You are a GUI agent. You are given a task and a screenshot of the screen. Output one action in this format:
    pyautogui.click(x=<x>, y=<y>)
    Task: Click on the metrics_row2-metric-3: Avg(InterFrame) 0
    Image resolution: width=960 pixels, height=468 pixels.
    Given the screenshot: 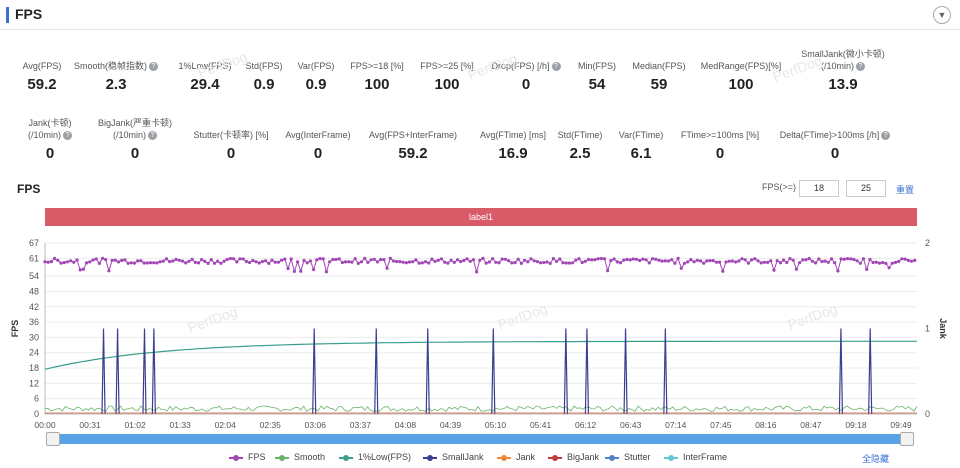 What is the action you would take?
    pyautogui.click(x=318, y=145)
    